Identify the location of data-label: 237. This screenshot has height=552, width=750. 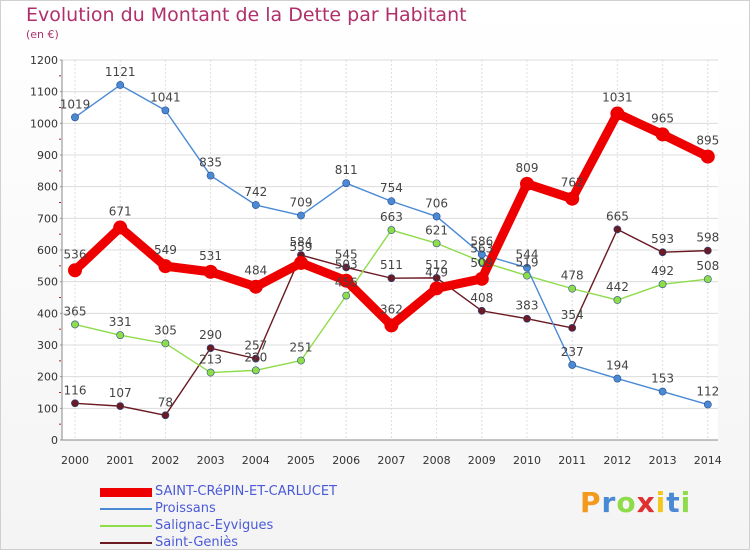
(572, 352).